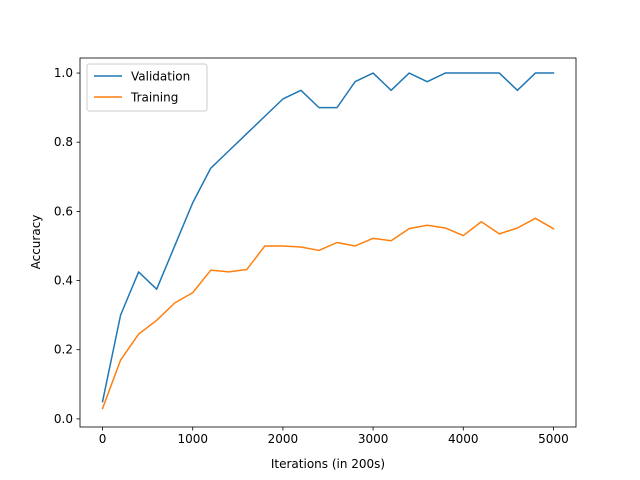 The width and height of the screenshot is (640, 480). Describe the element at coordinates (63, 211) in the screenshot. I see `y-tick-label: 0.6` at that location.